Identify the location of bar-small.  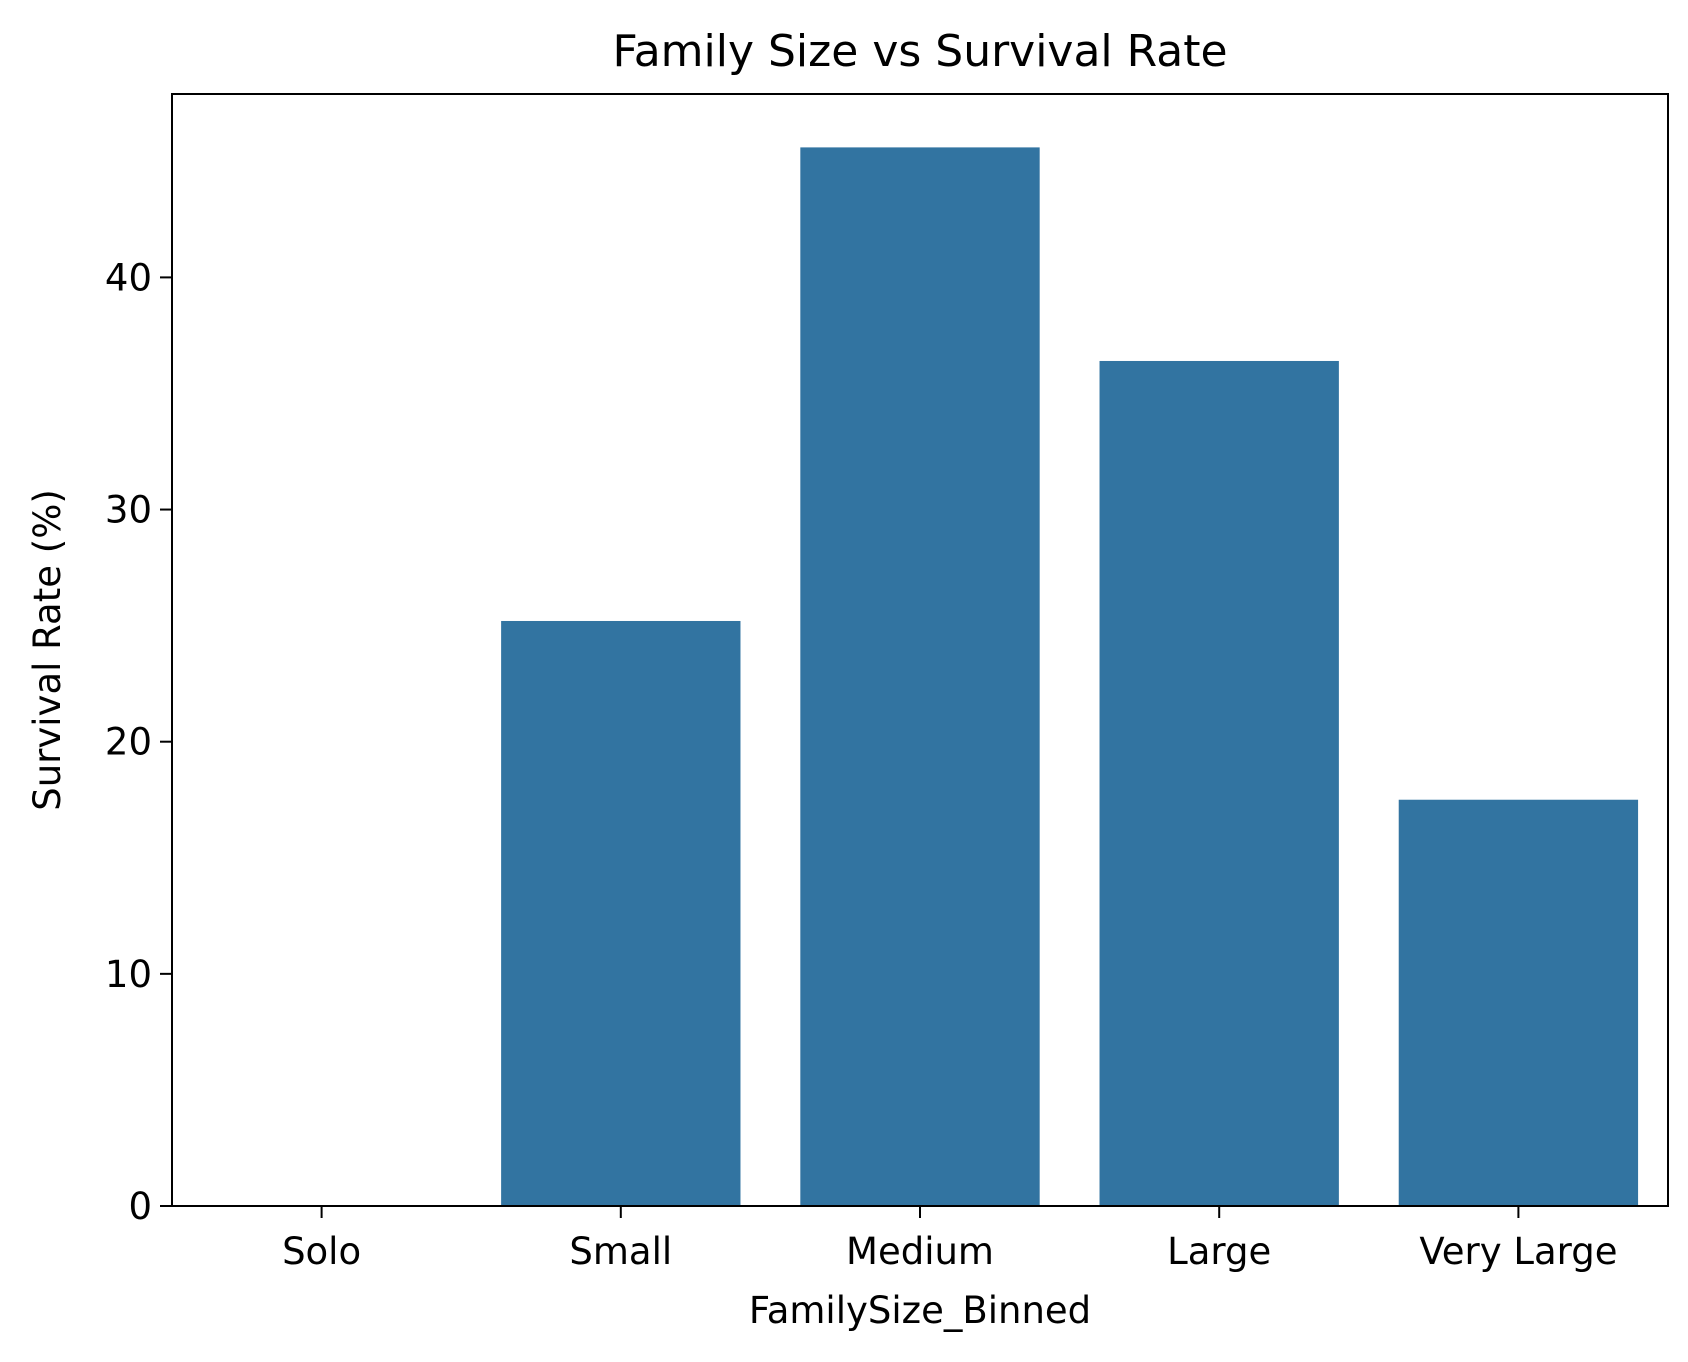
(621, 913).